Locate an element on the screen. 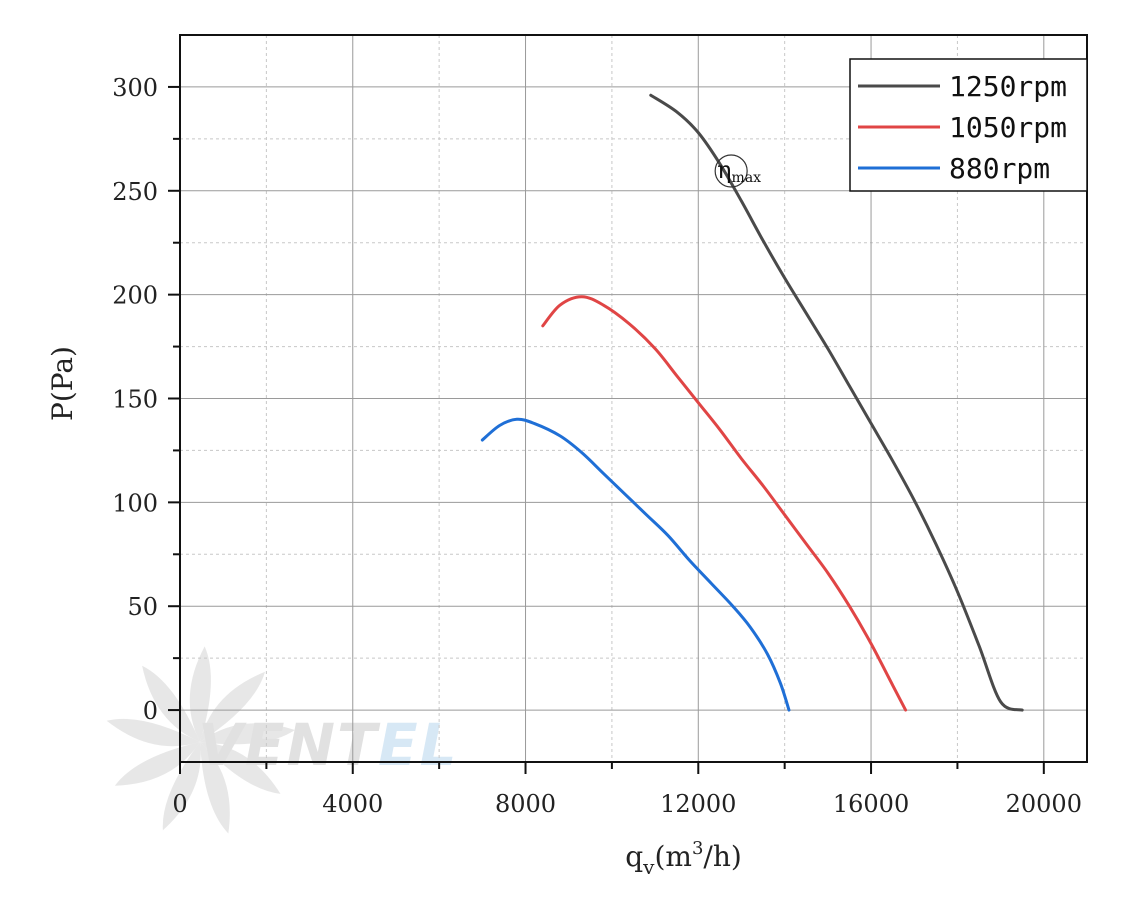 Image resolution: width=1143 pixels, height=899 pixels. x-axis-title-sup: 3 is located at coordinates (697, 848).